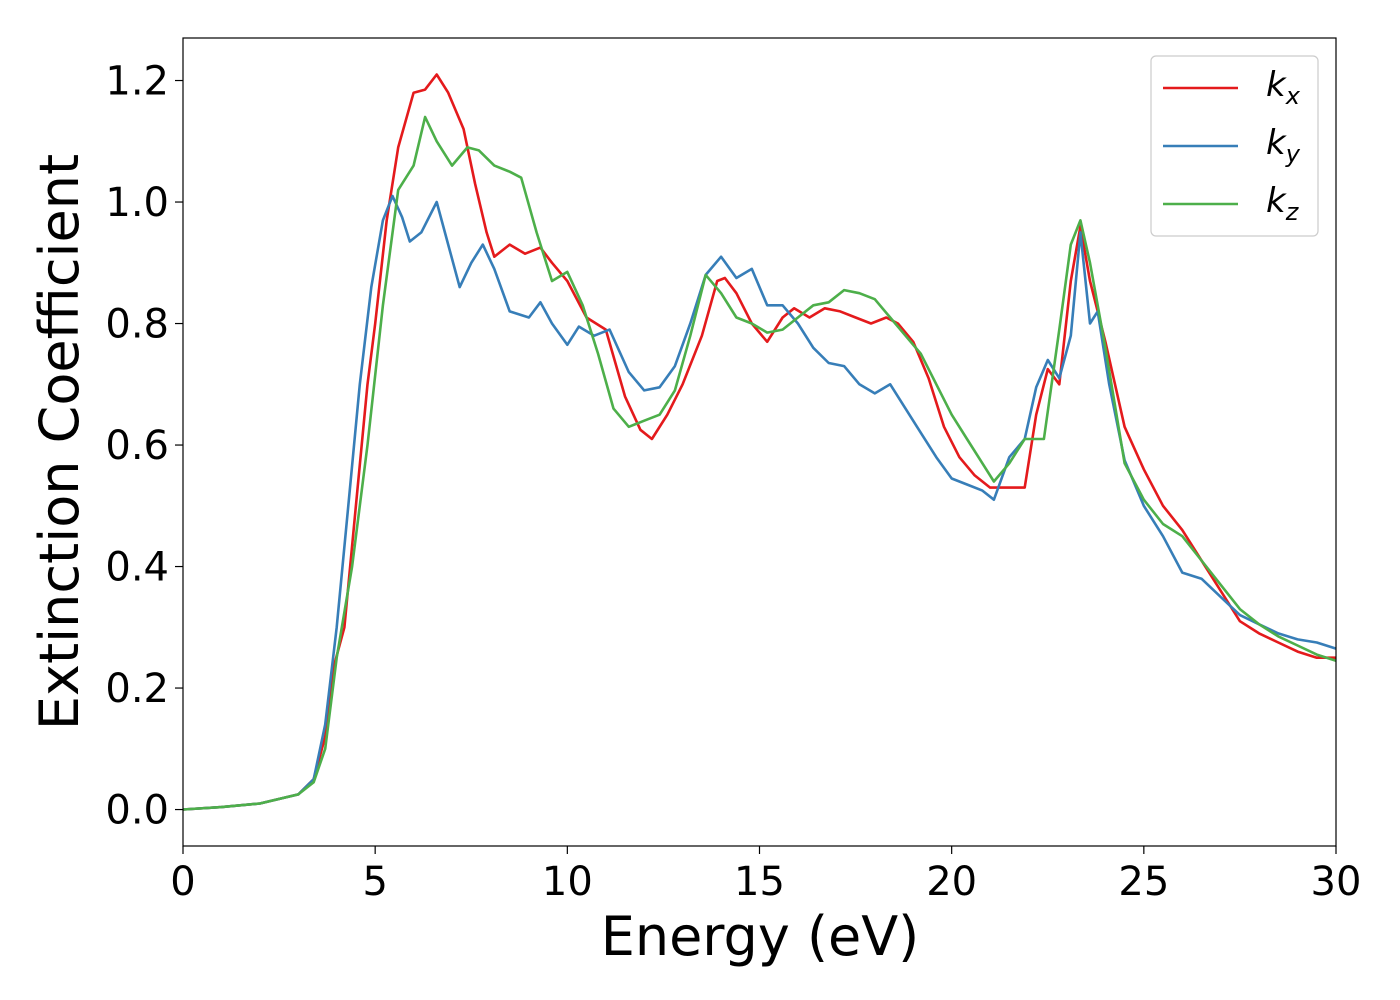 This screenshot has height=1000, width=1400. I want to click on y-tick-label: 0.0, so click(137, 811).